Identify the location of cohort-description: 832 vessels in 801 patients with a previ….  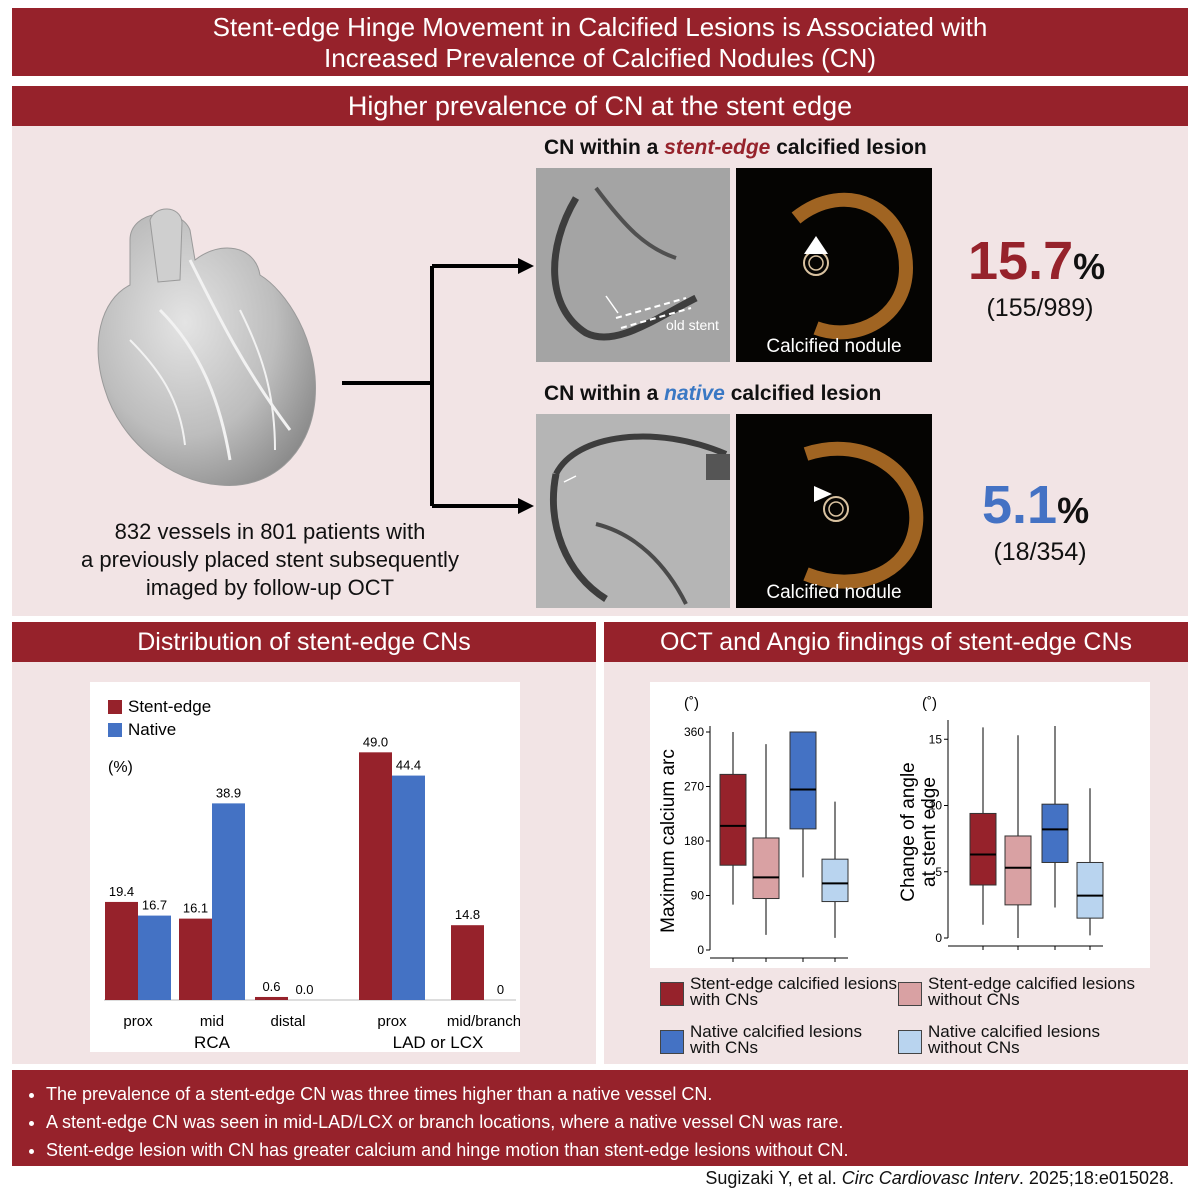
(270, 560).